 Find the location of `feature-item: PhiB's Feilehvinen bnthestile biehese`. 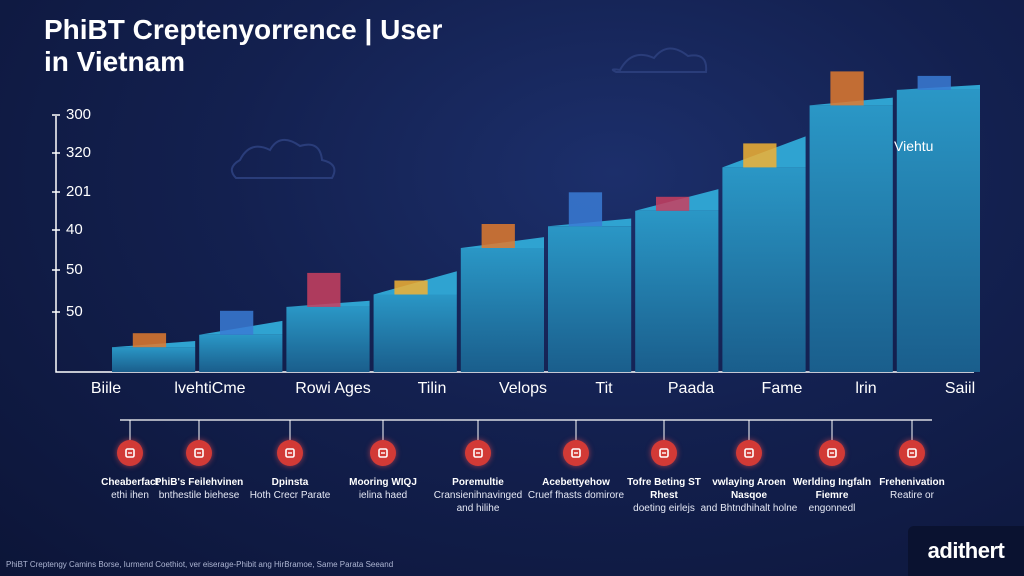

feature-item: PhiB's Feilehvinen bnthestile biehese is located at coordinates (199, 471).